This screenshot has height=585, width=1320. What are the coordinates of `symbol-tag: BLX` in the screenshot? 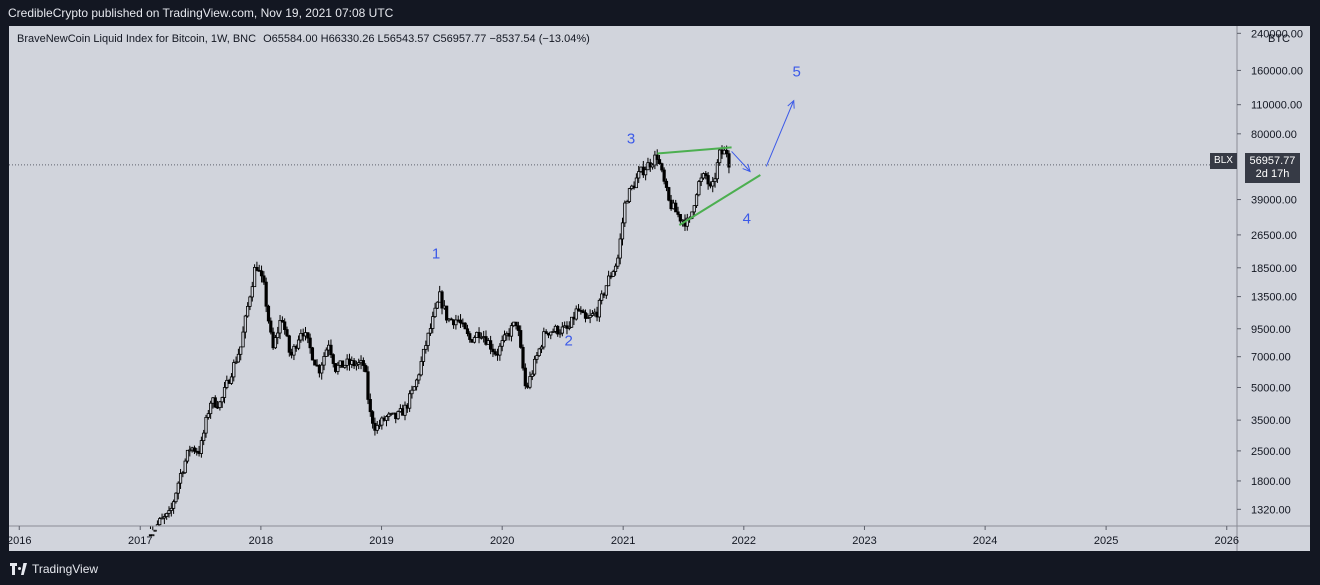 It's located at (1223, 161).